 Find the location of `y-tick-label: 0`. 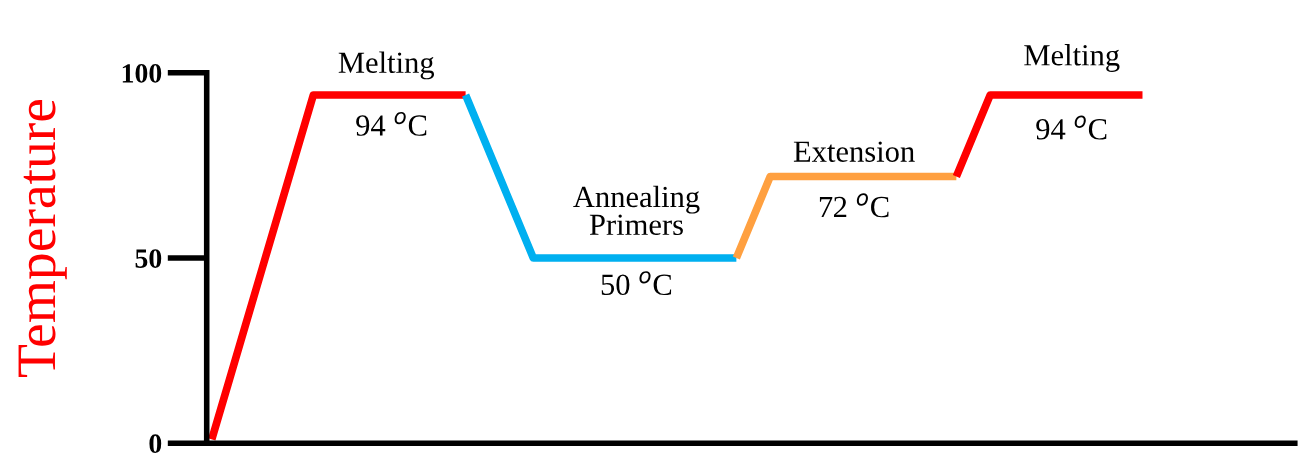

y-tick-label: 0 is located at coordinates (155, 444).